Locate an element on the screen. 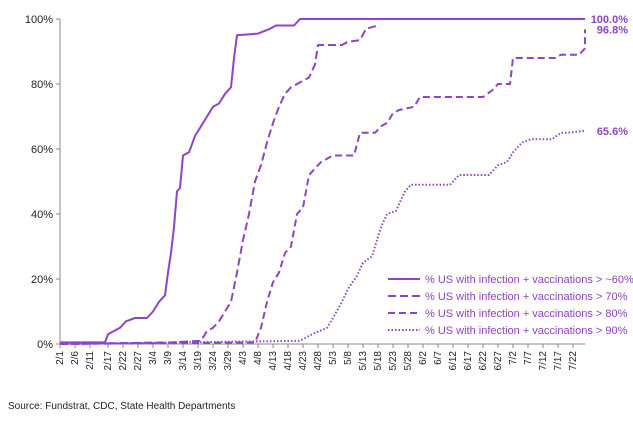 This screenshot has height=421, width=633. x-tick-label: 3/9 is located at coordinates (168, 358).